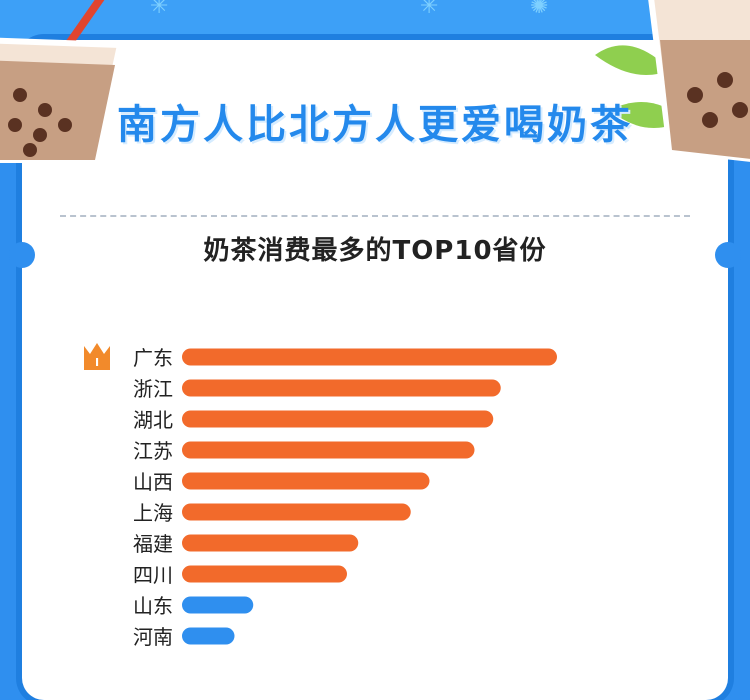 Image resolution: width=750 pixels, height=700 pixels. Describe the element at coordinates (153, 451) in the screenshot. I see `category-label: 江苏` at that location.